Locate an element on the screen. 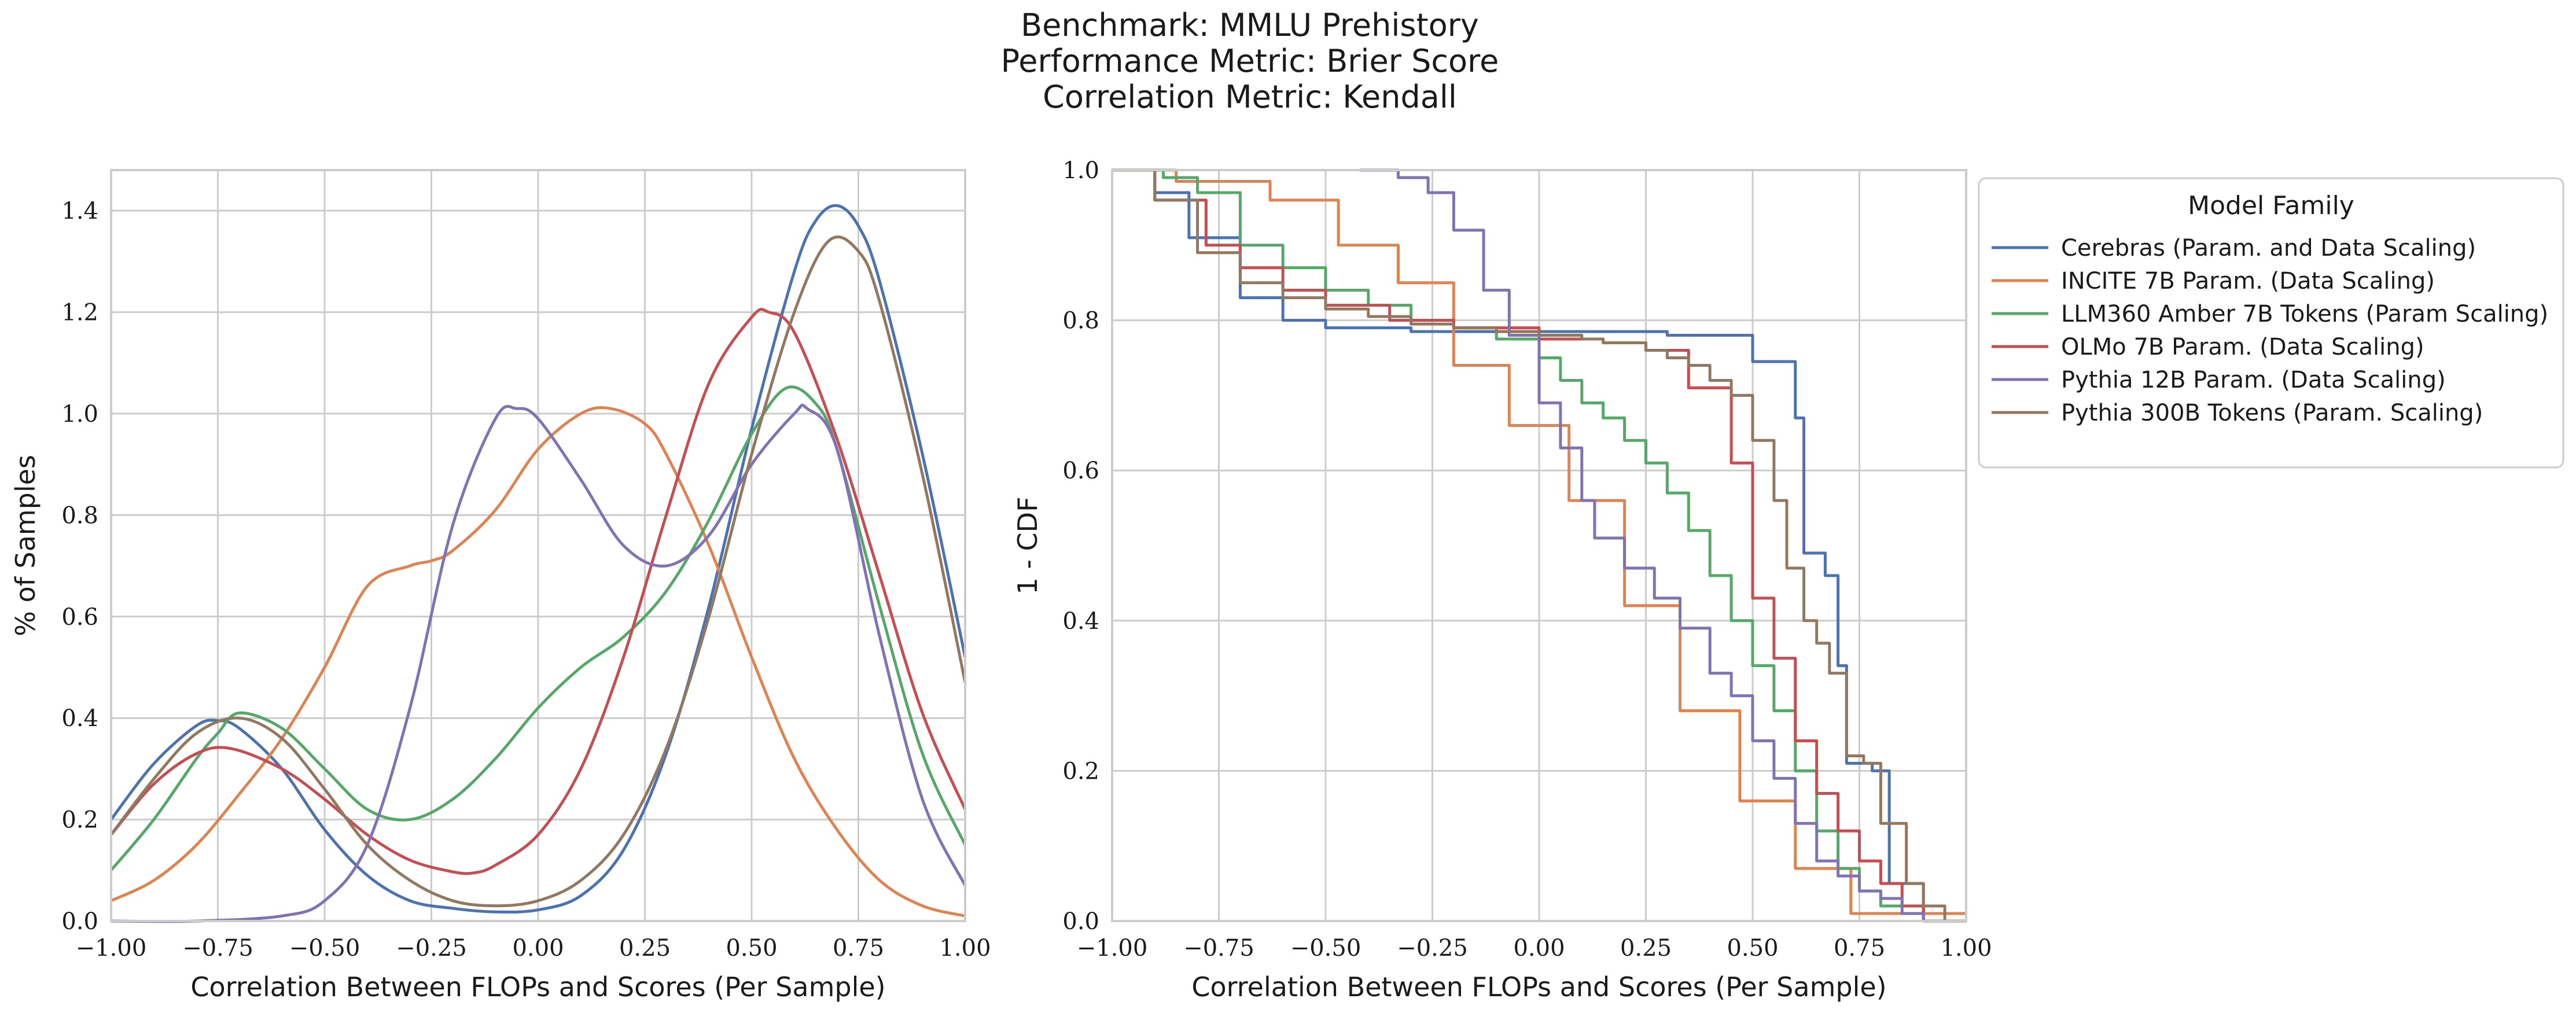  kde-x-tick-label: −0.50 is located at coordinates (324, 948).